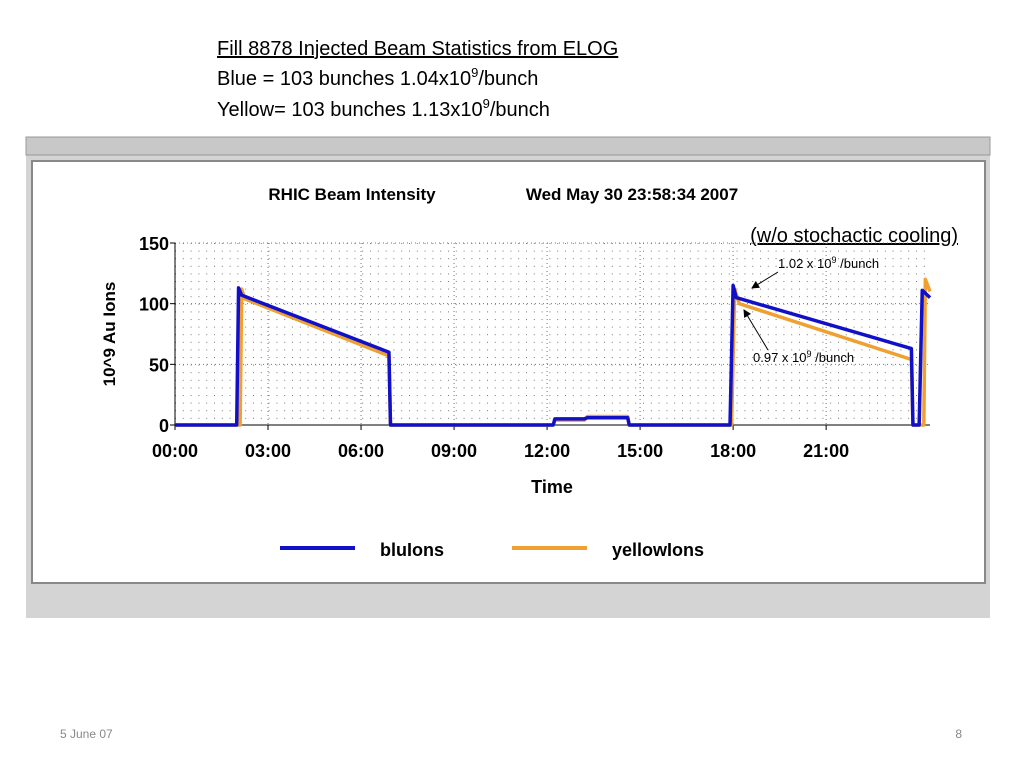 The height and width of the screenshot is (768, 1024). I want to click on legend-label: yellowIons, so click(658, 550).